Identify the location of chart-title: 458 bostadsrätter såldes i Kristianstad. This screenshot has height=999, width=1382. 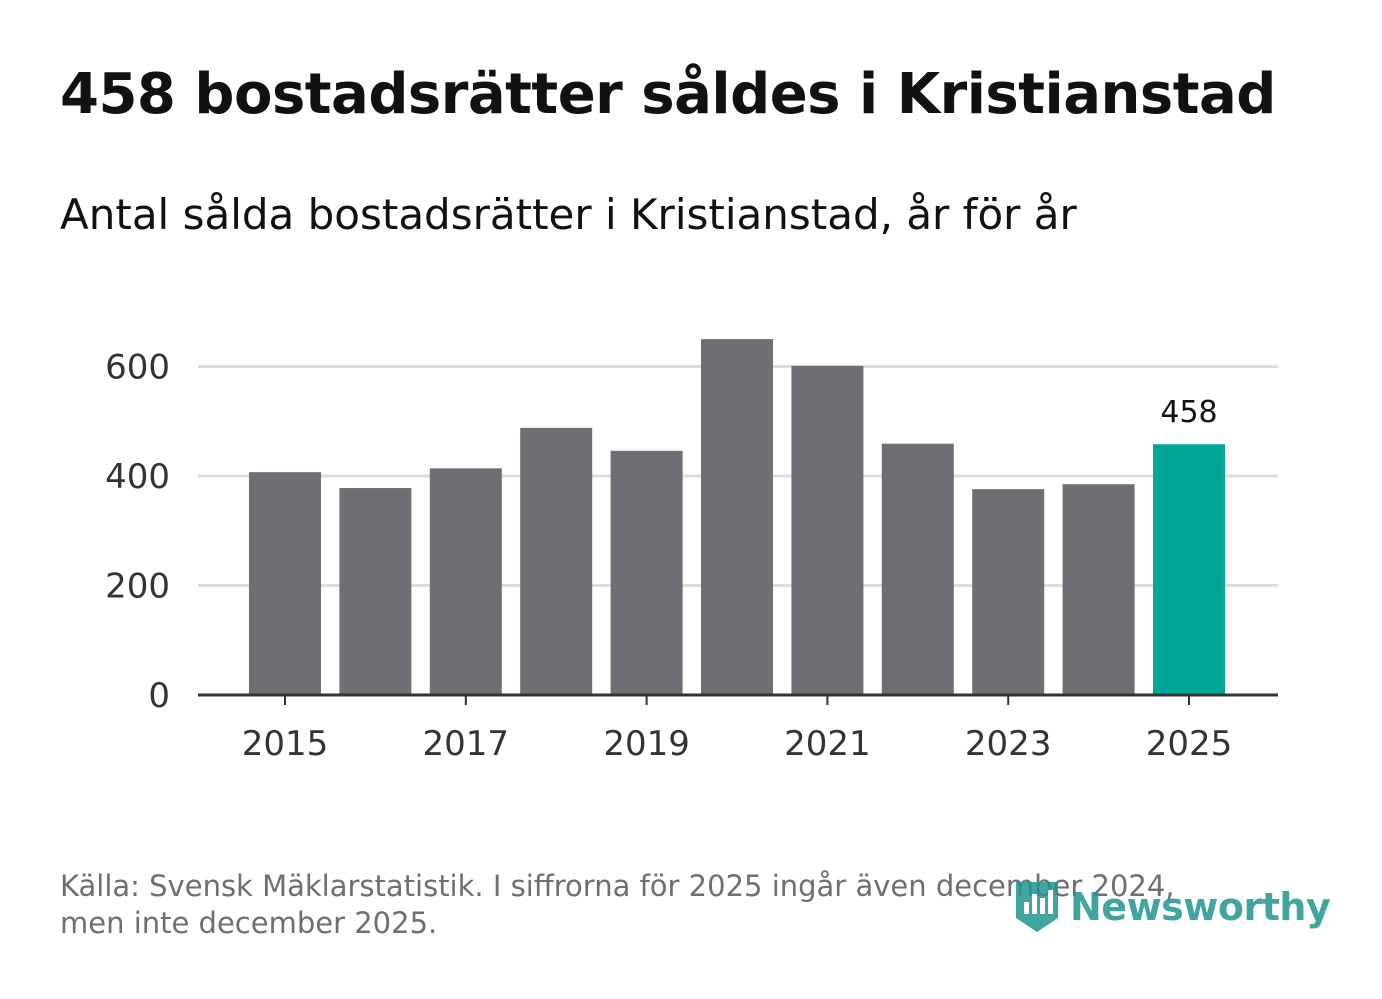
(668, 94).